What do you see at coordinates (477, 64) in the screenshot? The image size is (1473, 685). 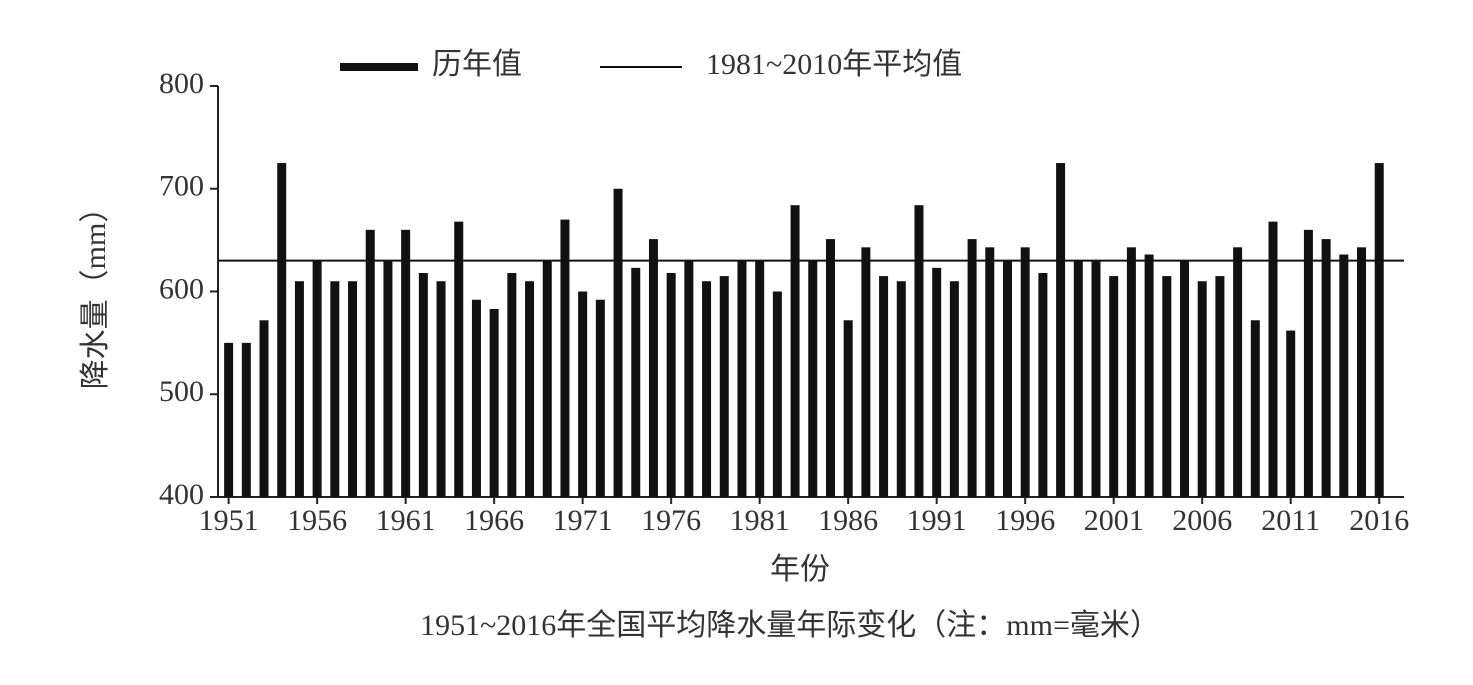 I see `legend-label: 历年值` at bounding box center [477, 64].